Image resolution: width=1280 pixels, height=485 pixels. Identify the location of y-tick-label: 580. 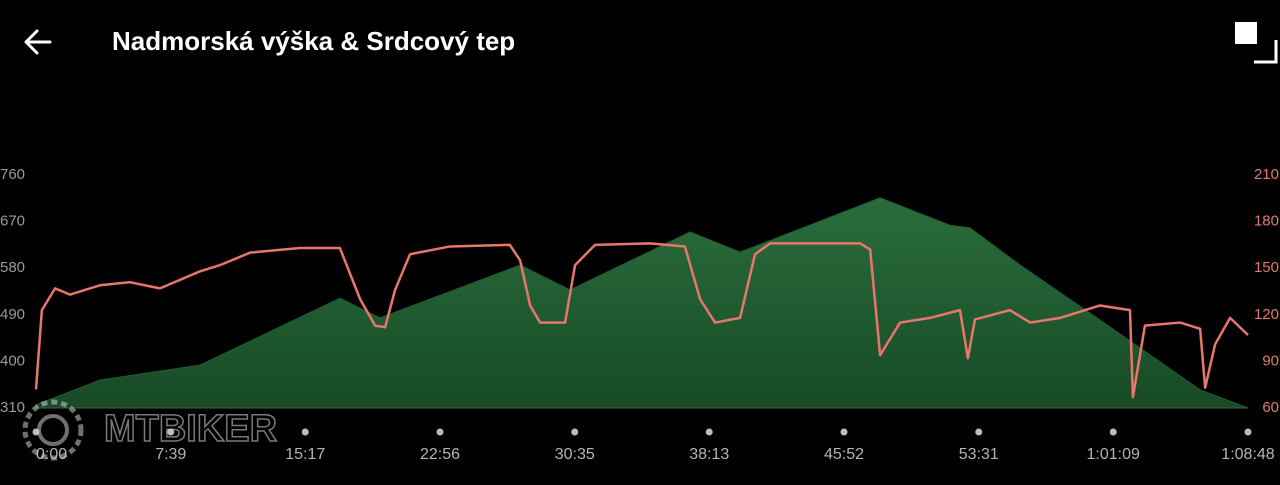
(12, 267).